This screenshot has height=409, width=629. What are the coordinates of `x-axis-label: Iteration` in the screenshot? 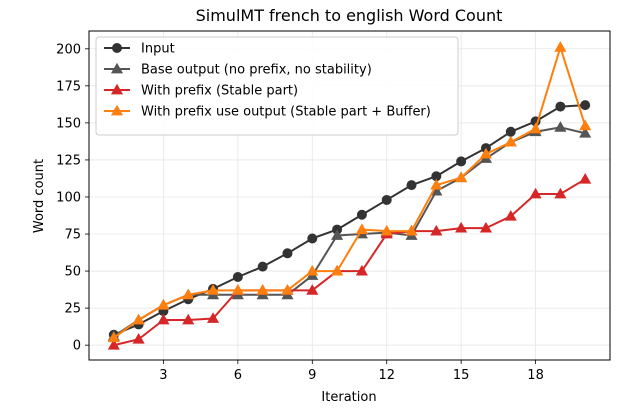 It's located at (348, 397).